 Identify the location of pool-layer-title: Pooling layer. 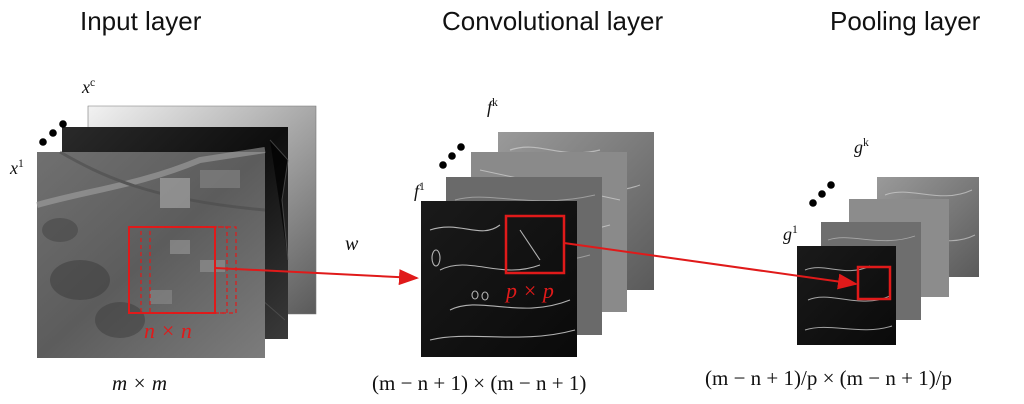
(905, 21).